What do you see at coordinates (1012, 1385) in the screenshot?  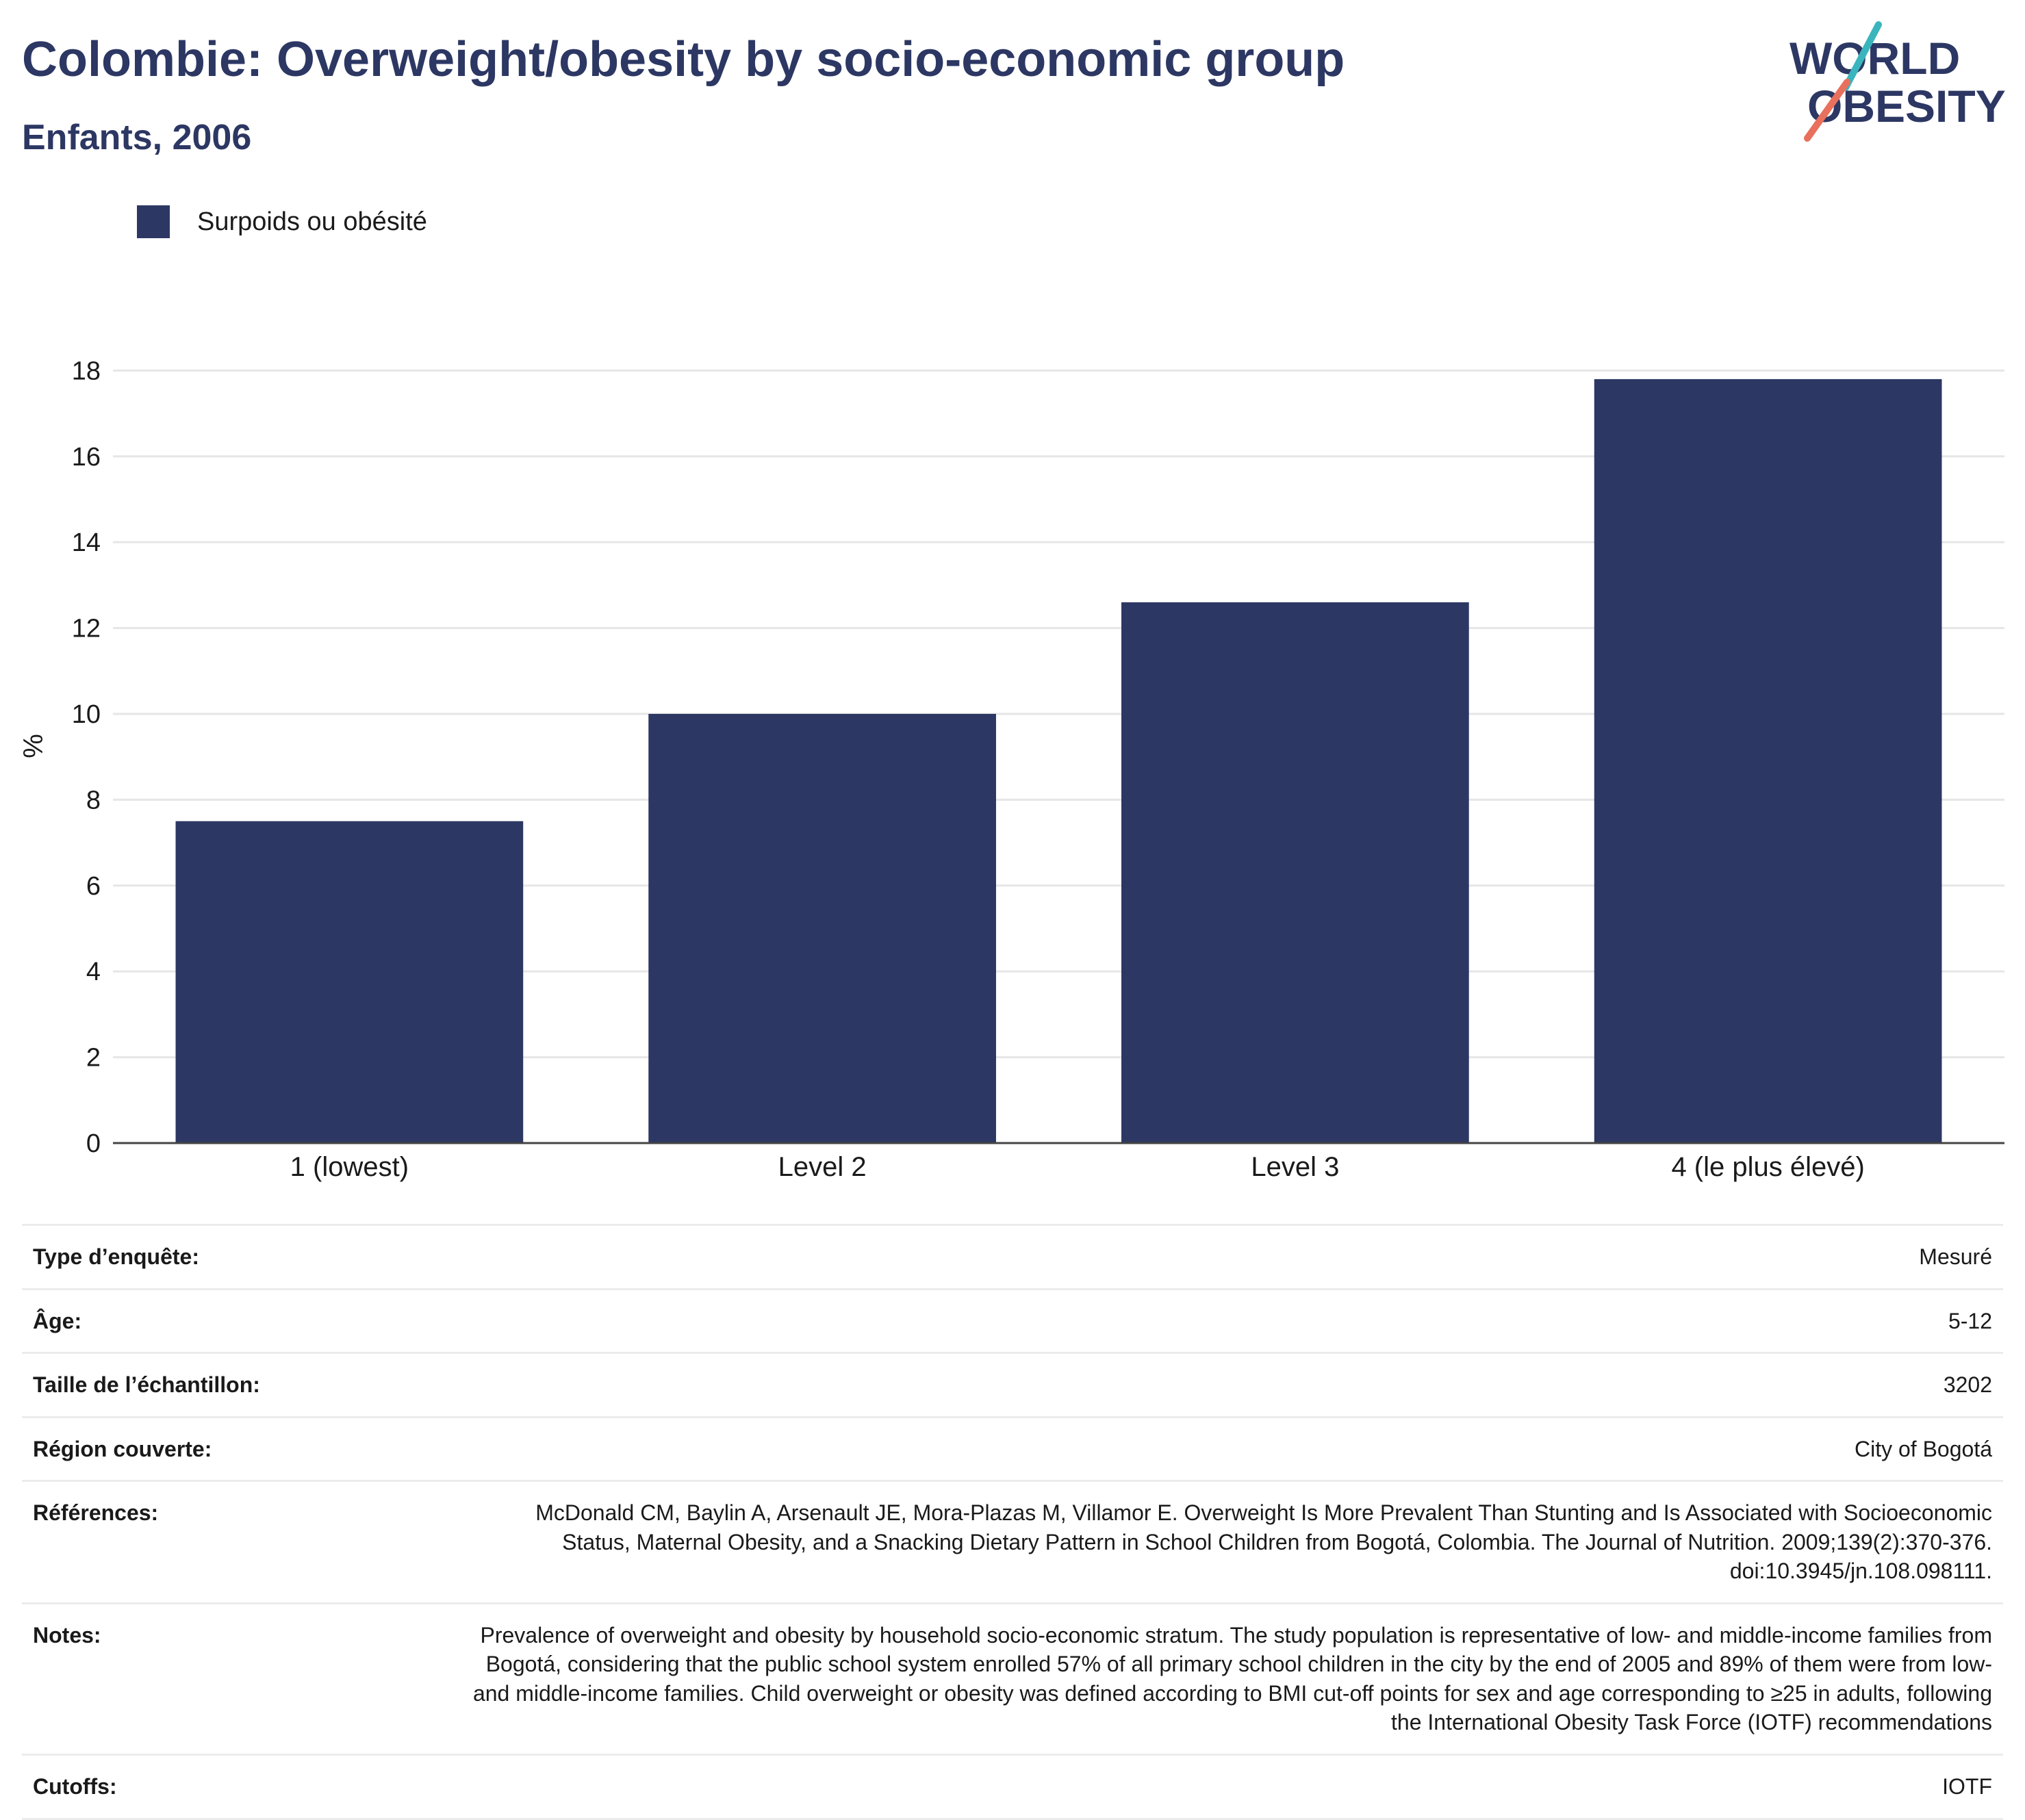 I see `info-row: Taille de l’échantillon: 3202` at bounding box center [1012, 1385].